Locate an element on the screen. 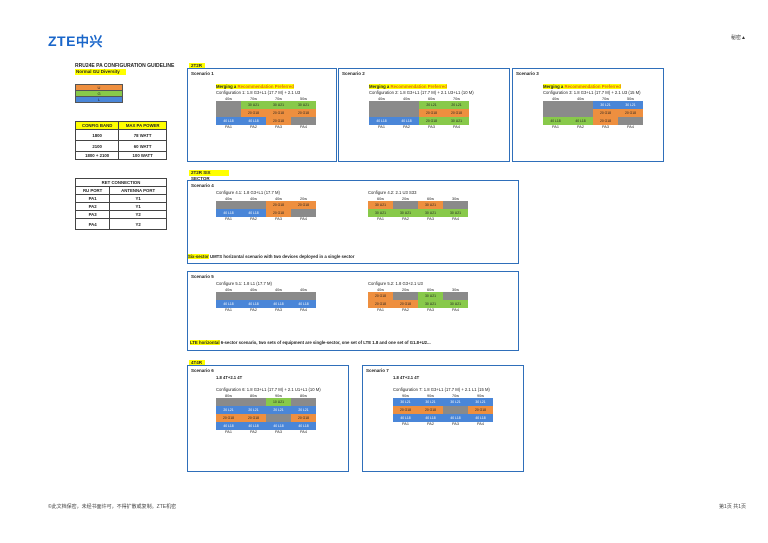  merge-prefix: Merging a is located at coordinates (227, 86).